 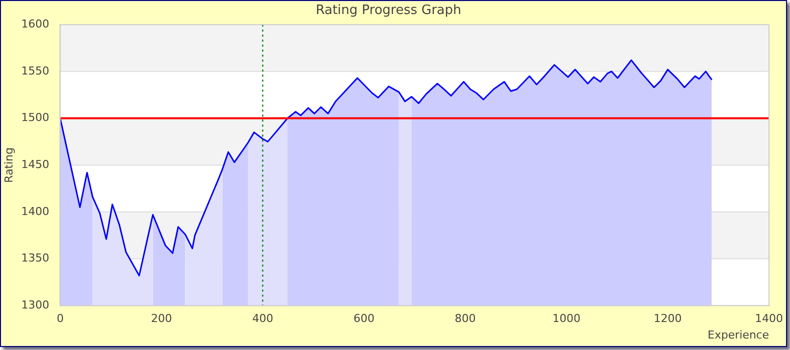 I want to click on y-tick-label: 1300, so click(x=35, y=305).